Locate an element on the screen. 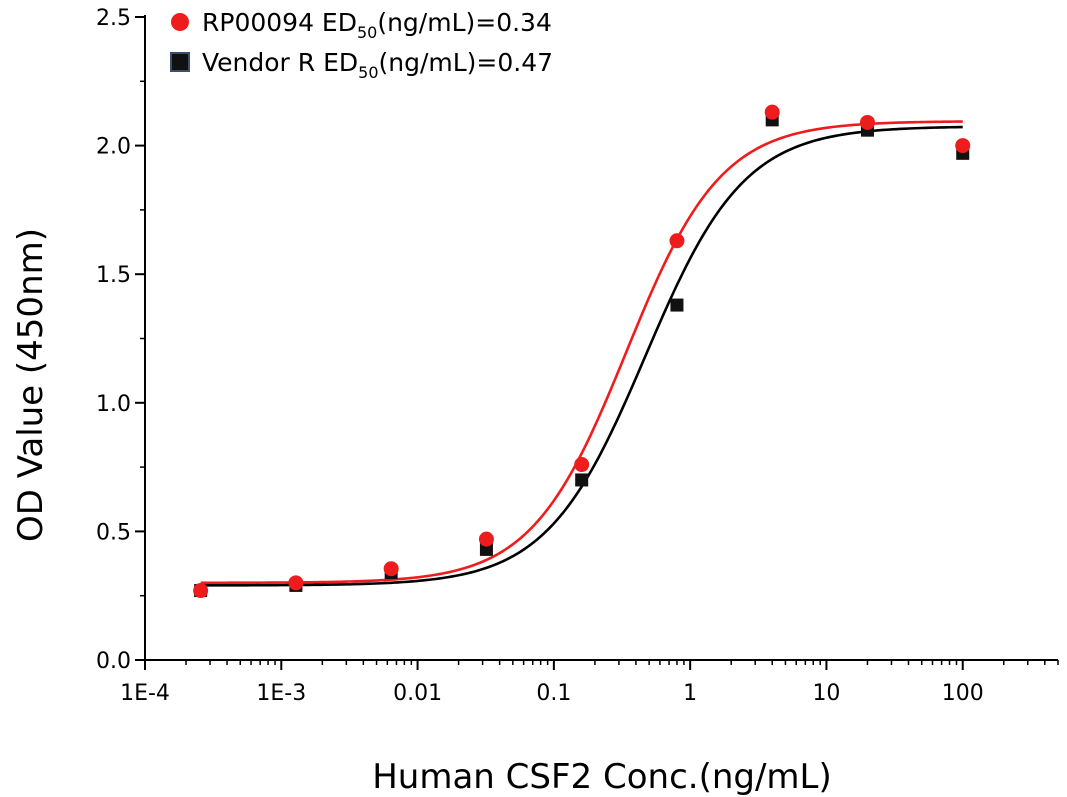  x-tick-label: 0.1 is located at coordinates (553, 693).